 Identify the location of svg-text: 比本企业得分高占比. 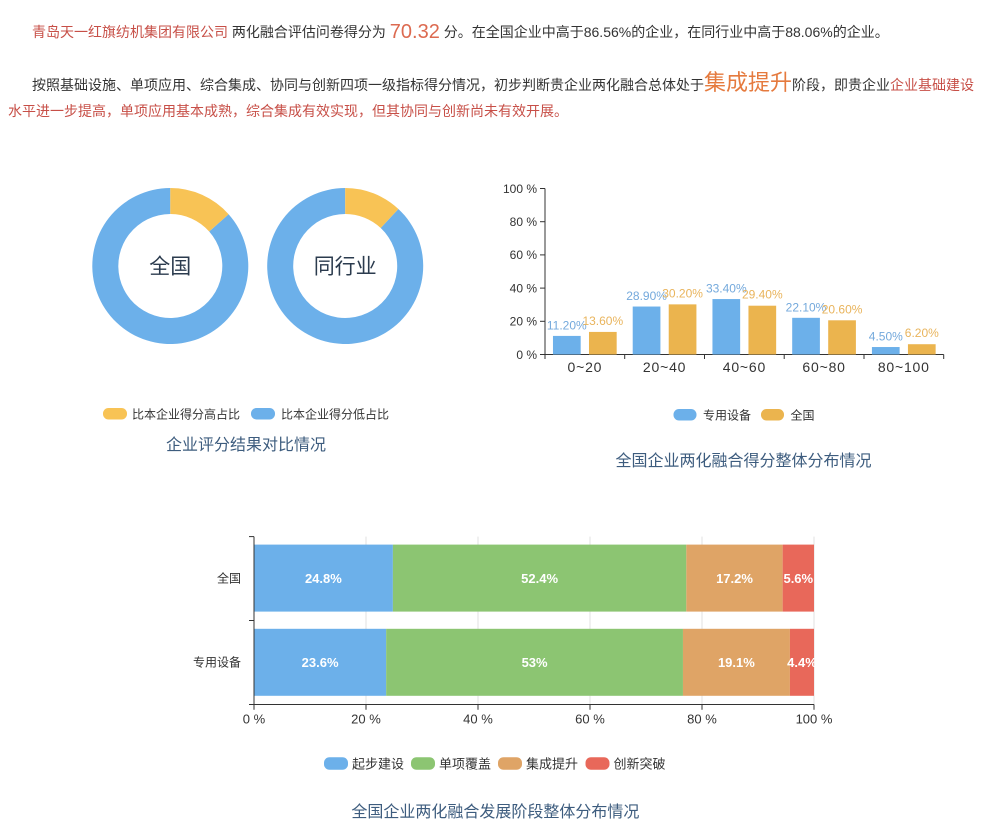
(186, 414).